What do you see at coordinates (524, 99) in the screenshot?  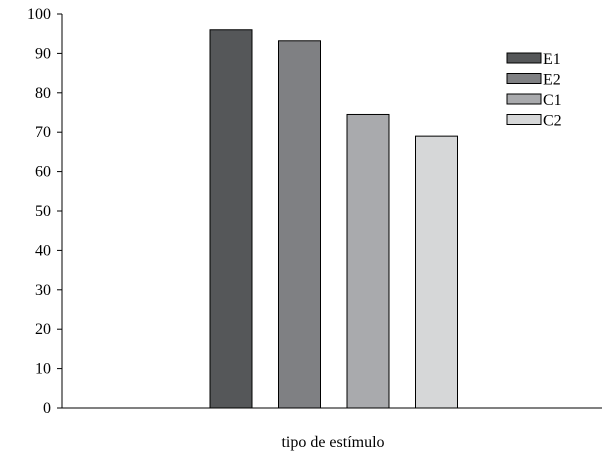 I see `legend-swatch-c1` at bounding box center [524, 99].